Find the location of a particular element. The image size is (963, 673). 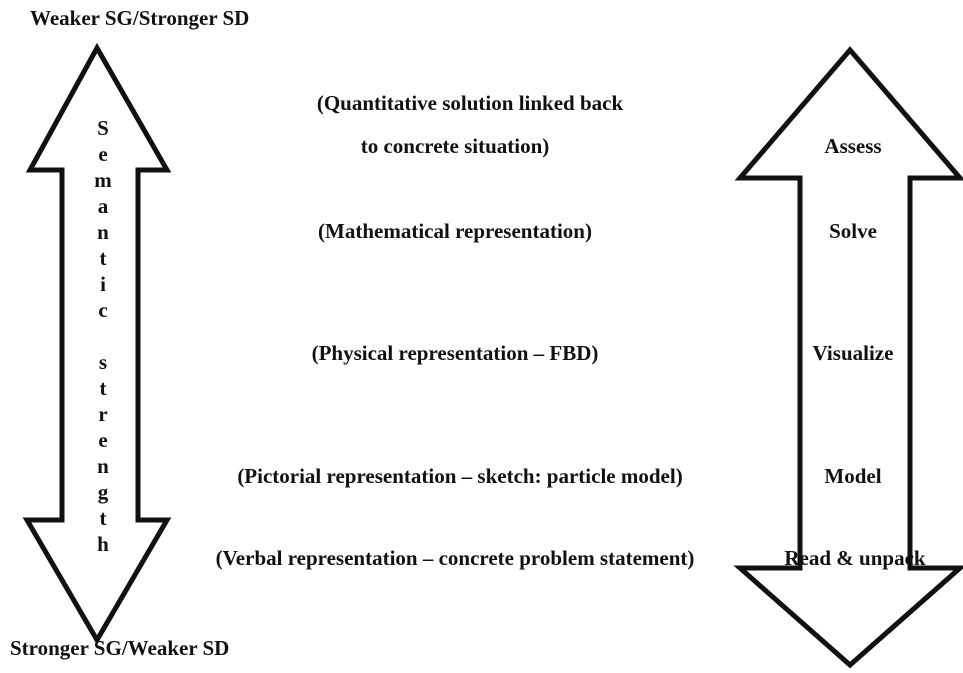

step: Assess is located at coordinates (852, 146).